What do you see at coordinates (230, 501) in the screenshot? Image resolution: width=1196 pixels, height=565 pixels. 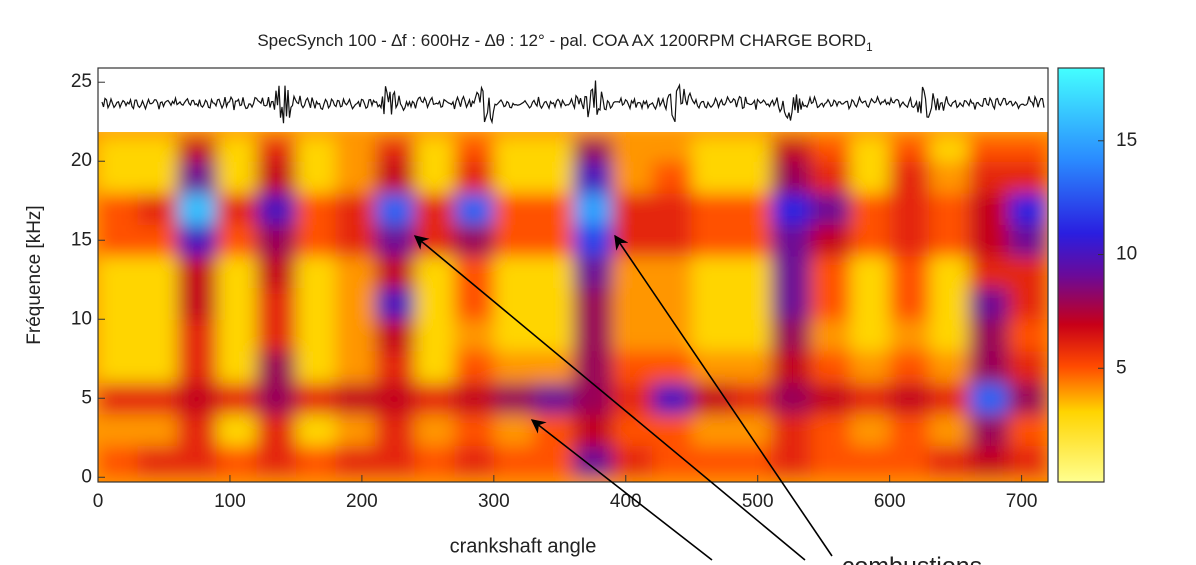 I see `x-tick-label: 100` at bounding box center [230, 501].